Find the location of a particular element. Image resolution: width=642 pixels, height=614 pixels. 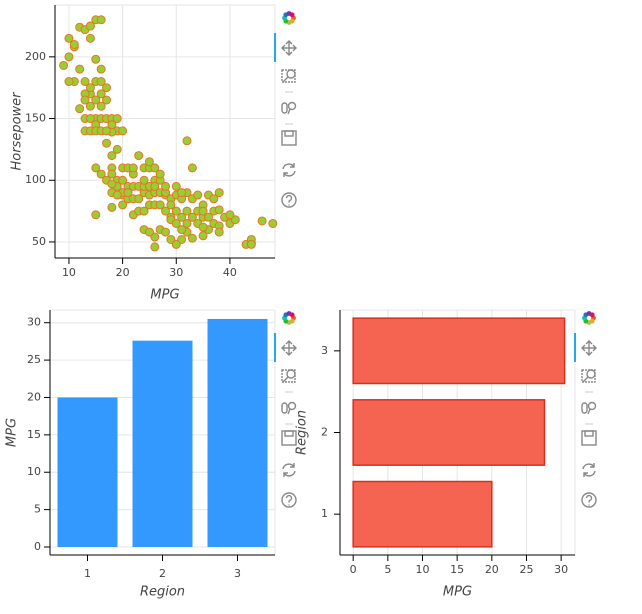

x-tick-label: 25 is located at coordinates (526, 569).